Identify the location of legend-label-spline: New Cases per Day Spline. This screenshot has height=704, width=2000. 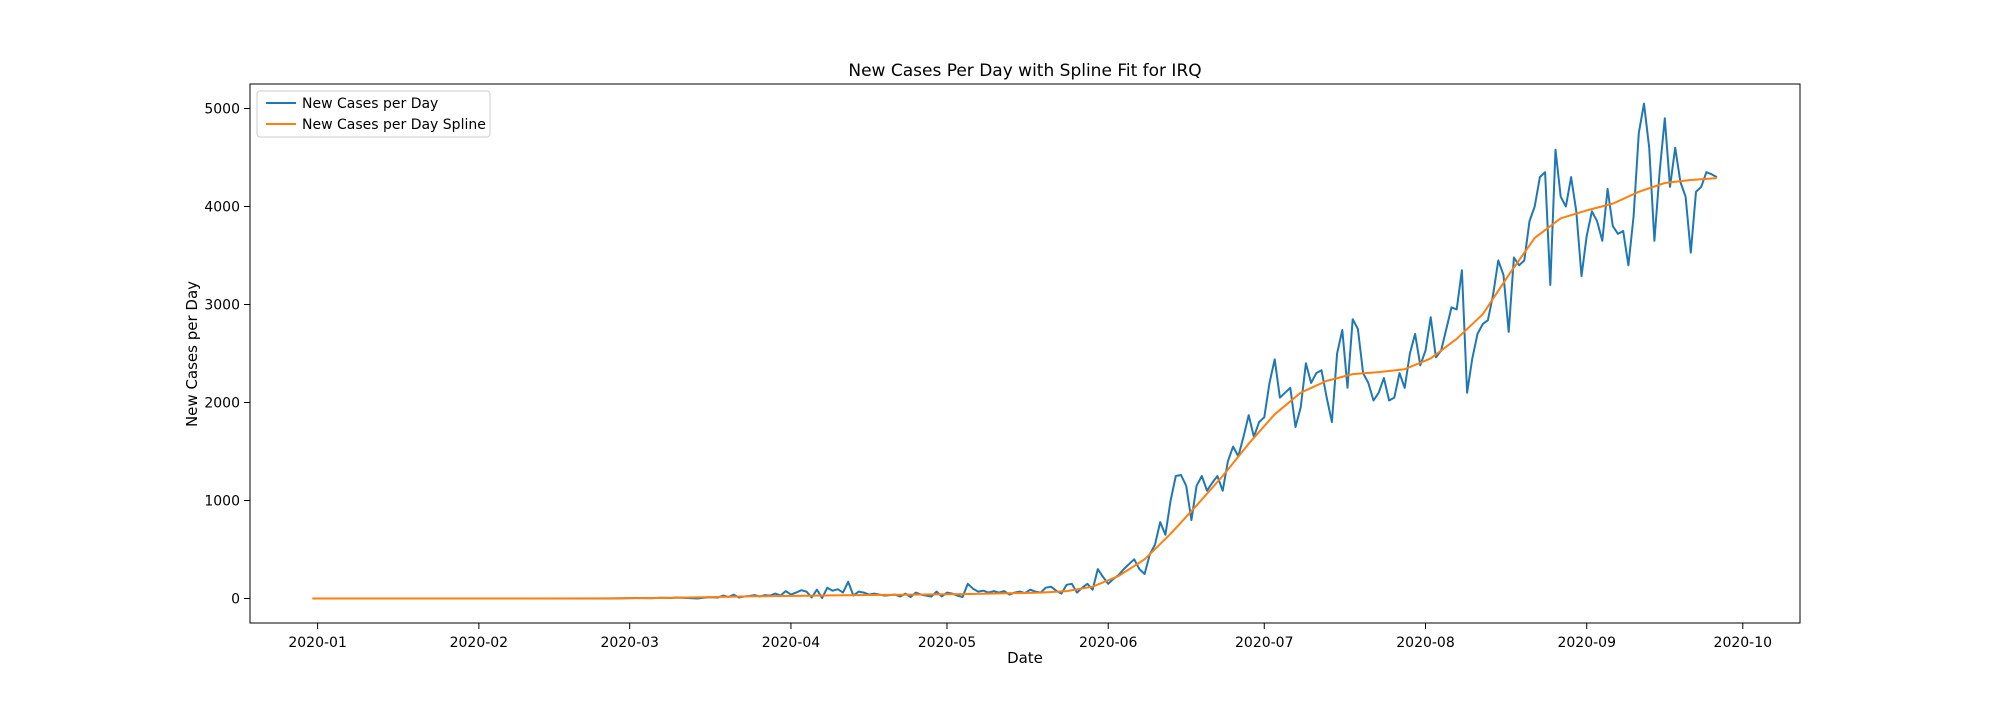
(394, 125).